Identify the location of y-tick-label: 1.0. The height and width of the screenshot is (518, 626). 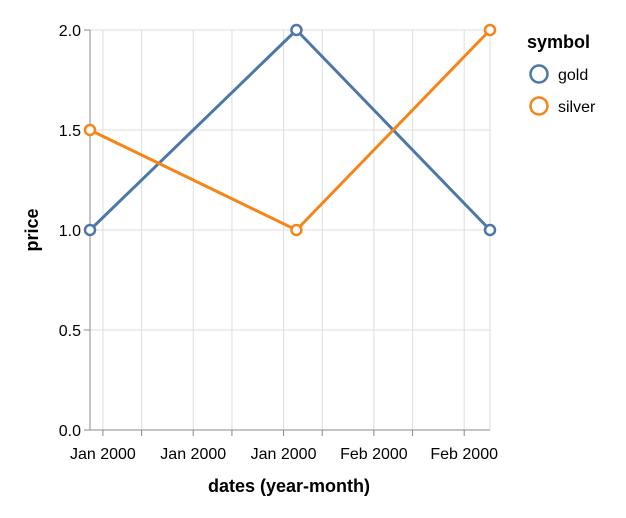
(70, 231).